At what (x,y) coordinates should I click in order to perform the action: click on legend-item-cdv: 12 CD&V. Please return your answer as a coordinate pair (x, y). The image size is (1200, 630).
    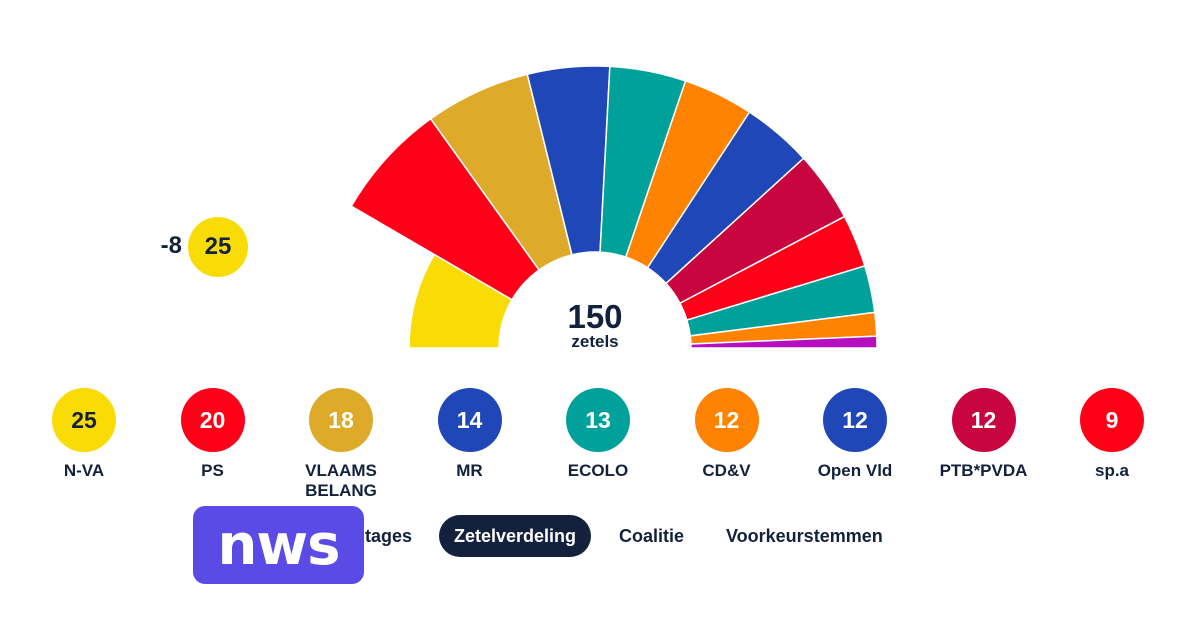
    Looking at the image, I should click on (727, 434).